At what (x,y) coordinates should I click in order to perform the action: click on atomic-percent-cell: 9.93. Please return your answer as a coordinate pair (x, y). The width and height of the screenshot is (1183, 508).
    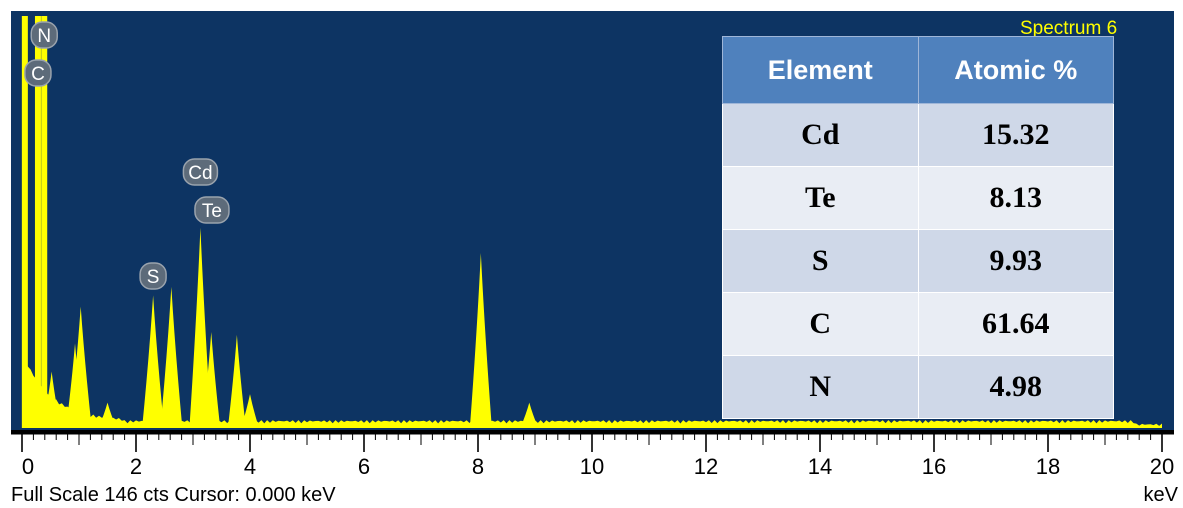
    Looking at the image, I should click on (1015, 261).